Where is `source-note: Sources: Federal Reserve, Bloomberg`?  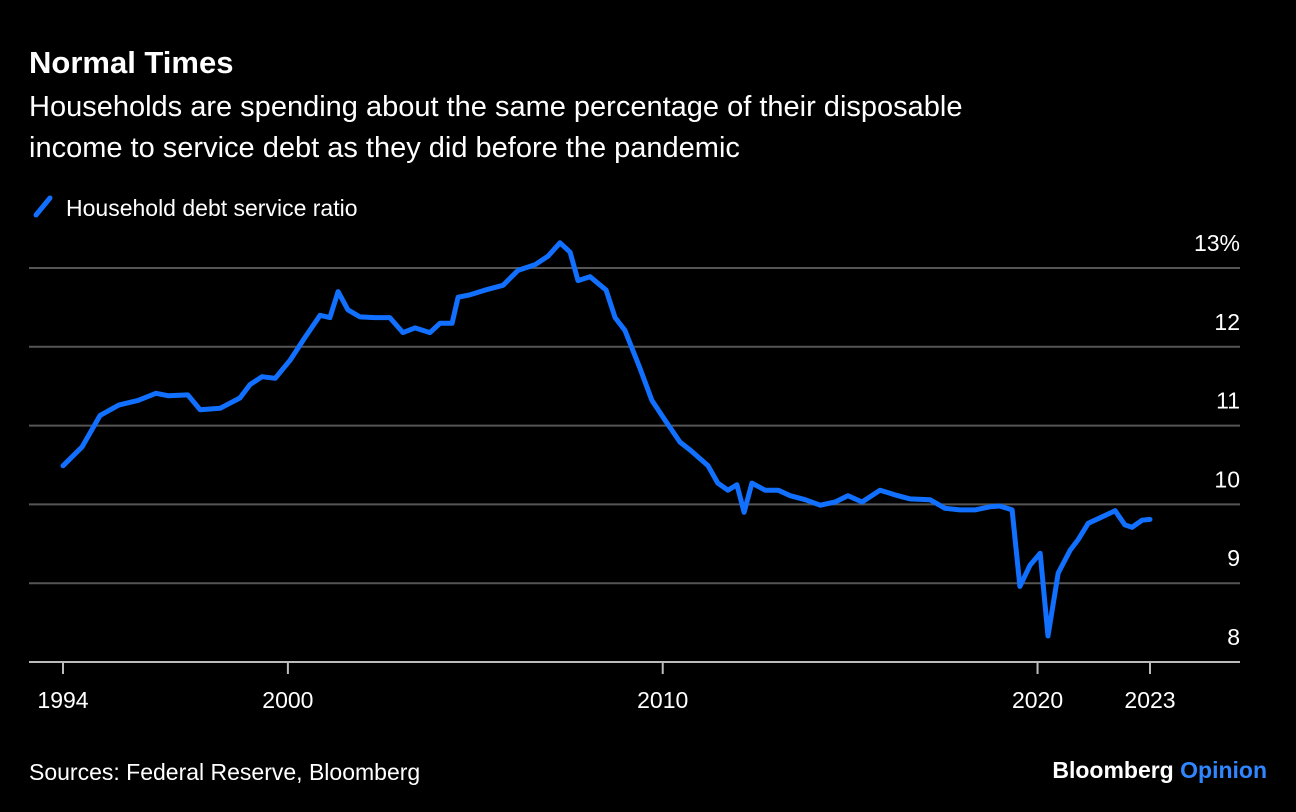
source-note: Sources: Federal Reserve, Bloomberg is located at coordinates (224, 772).